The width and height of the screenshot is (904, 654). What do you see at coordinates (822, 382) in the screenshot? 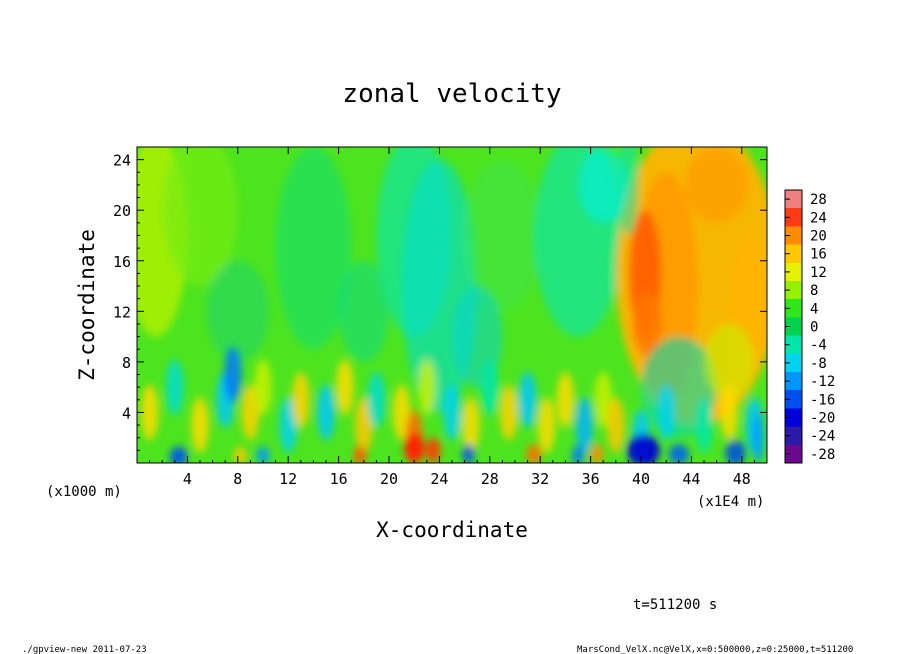
I see `colorbar-label: -12` at bounding box center [822, 382].